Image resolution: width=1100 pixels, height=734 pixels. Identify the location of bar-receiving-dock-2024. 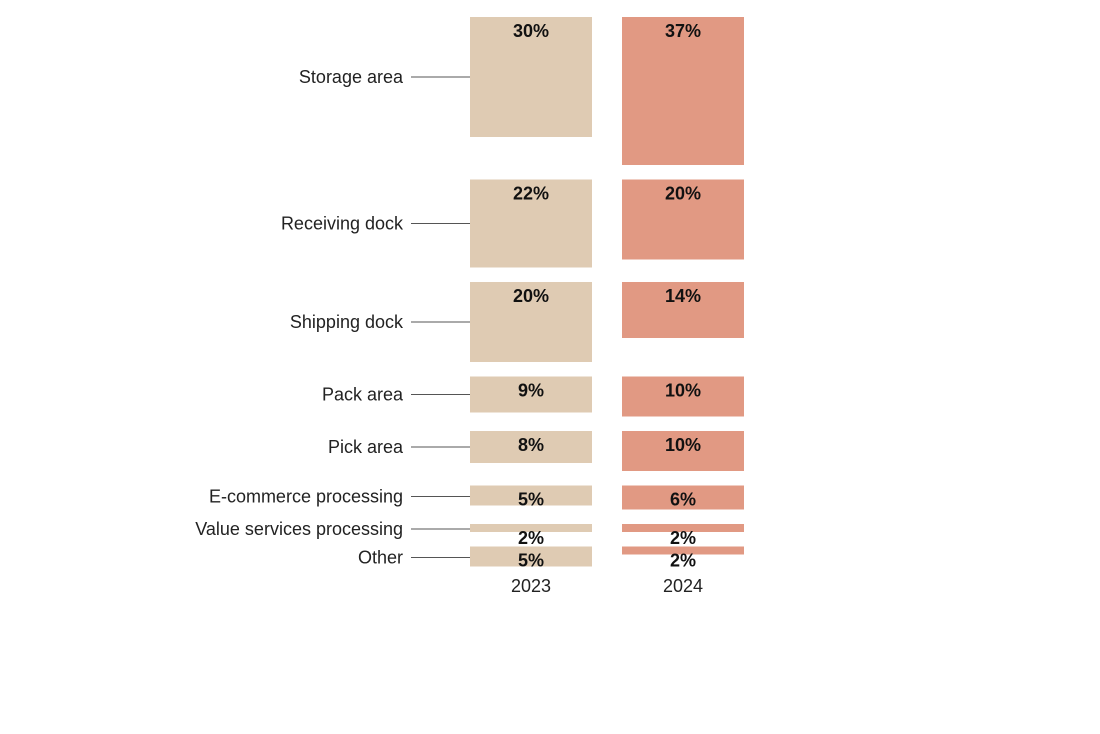
(683, 219).